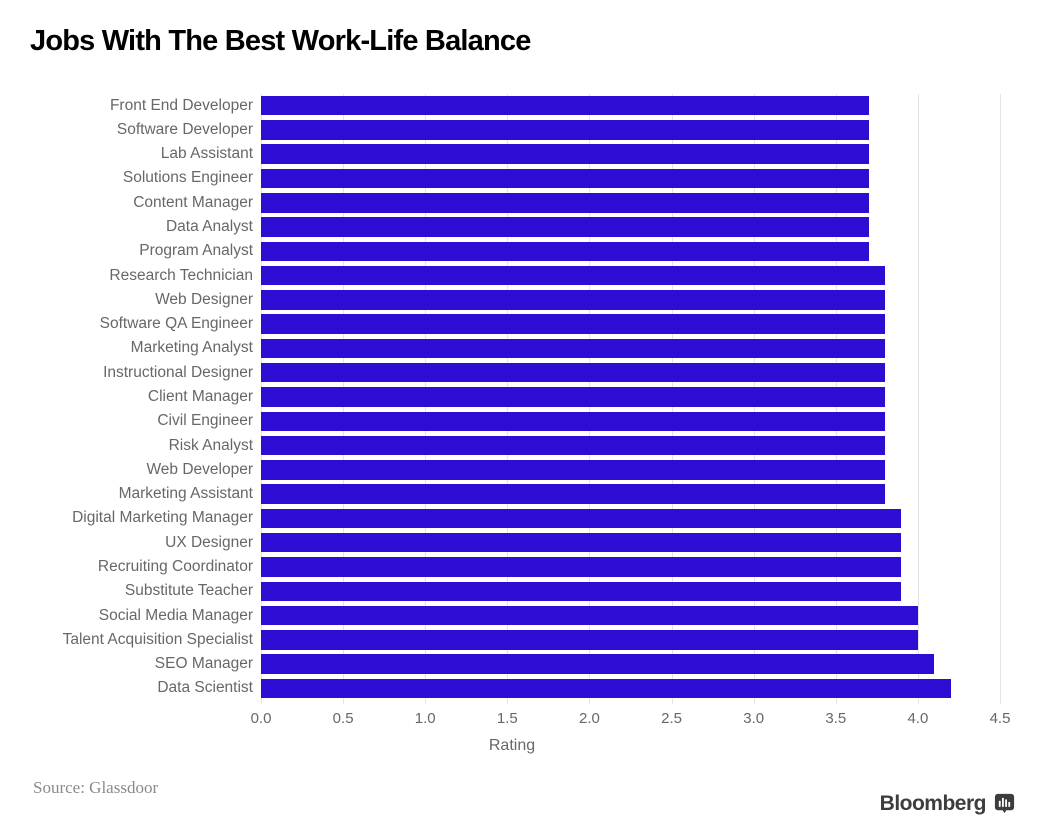 This screenshot has height=838, width=1040. I want to click on category-label: Marketing Analyst, so click(191, 348).